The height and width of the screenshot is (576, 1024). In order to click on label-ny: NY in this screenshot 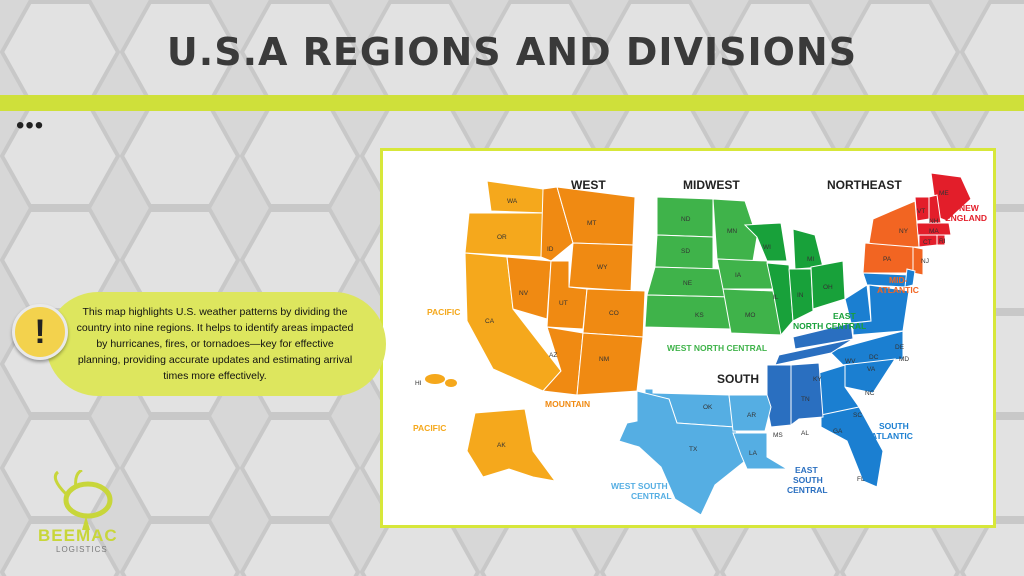, I will do `click(904, 231)`.